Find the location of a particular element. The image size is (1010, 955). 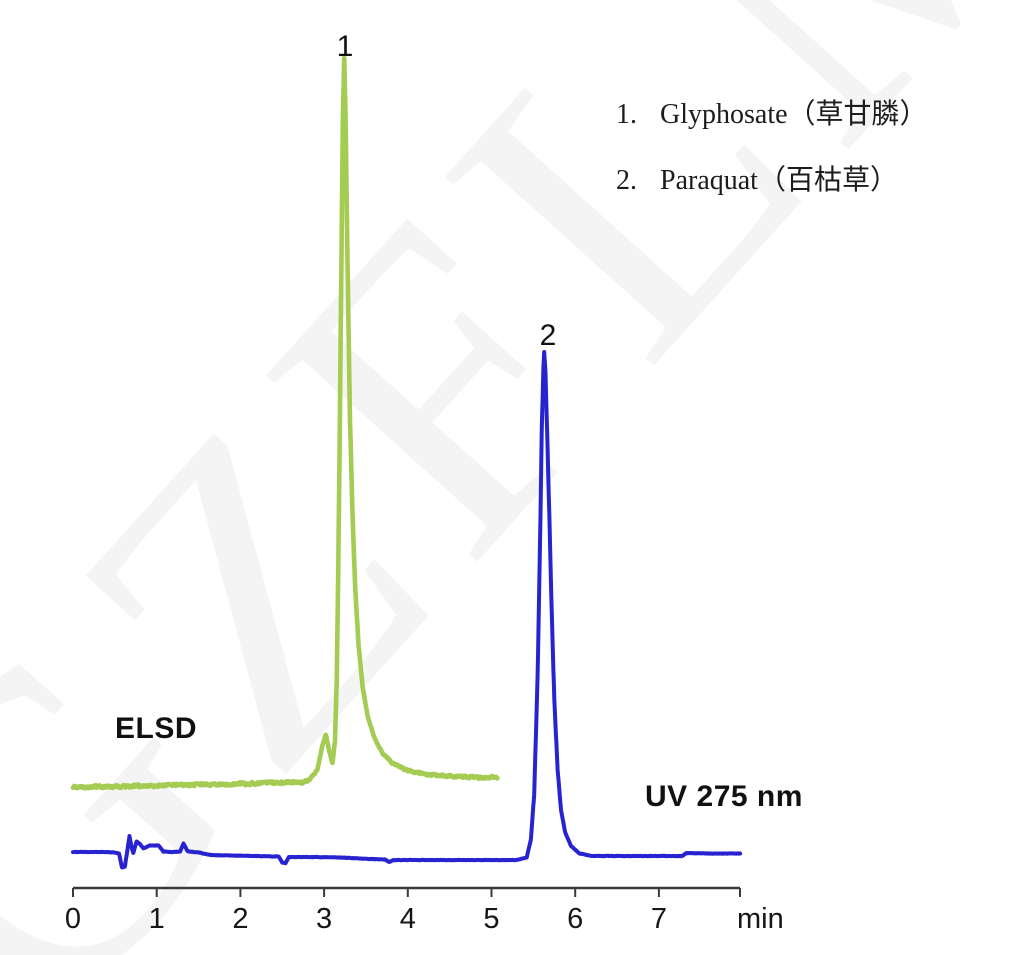

uv-detector-label: UV 275 nm is located at coordinates (724, 796).